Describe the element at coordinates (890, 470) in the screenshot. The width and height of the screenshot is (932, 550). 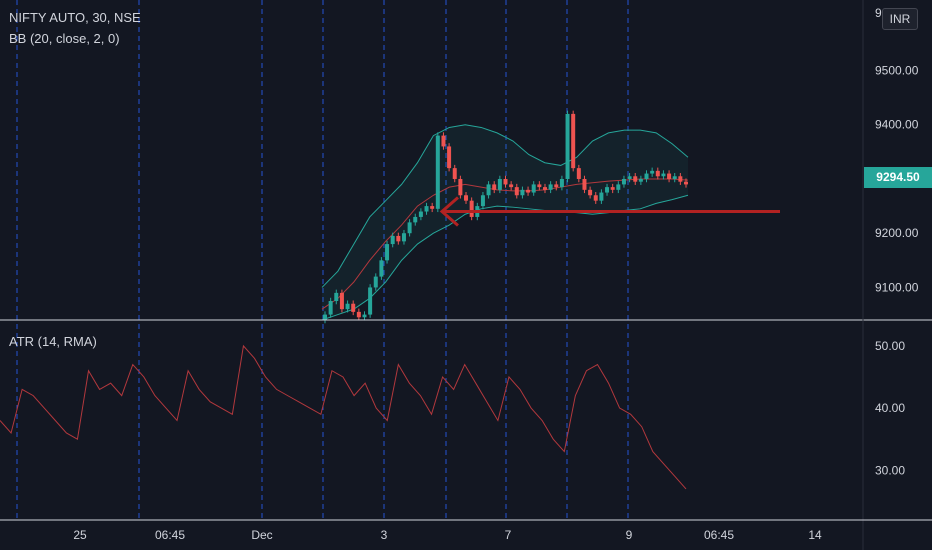
I see `atr-tick-label: 30.00` at that location.